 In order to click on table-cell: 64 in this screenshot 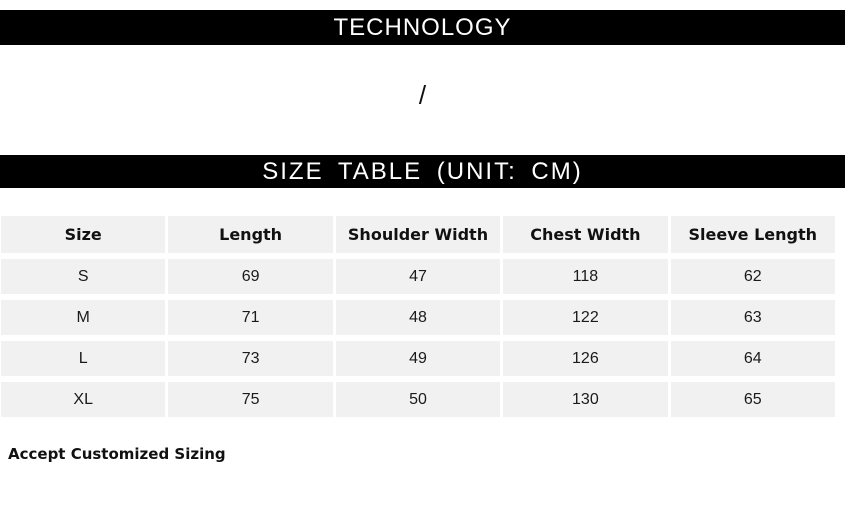, I will do `click(752, 358)`.